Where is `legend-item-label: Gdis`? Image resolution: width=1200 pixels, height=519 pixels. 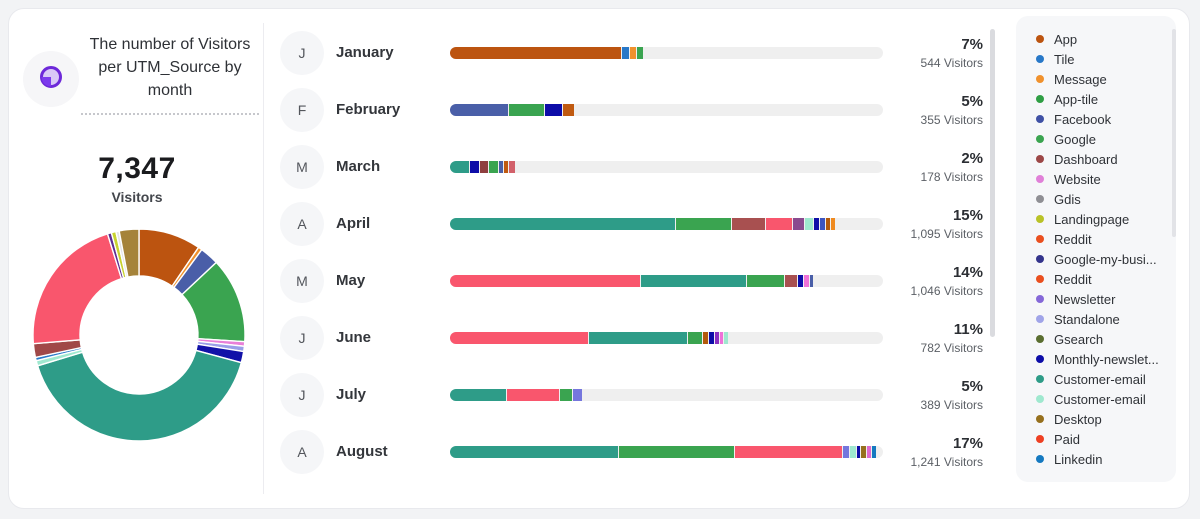 legend-item-label: Gdis is located at coordinates (1067, 199).